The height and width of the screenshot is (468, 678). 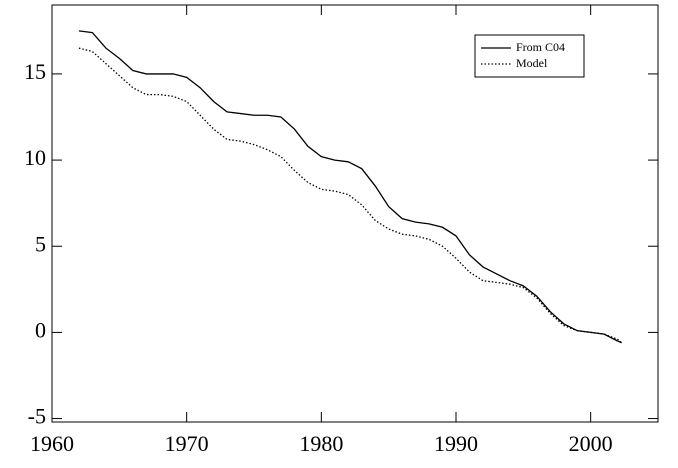 I want to click on legend-label: Model, so click(x=532, y=63).